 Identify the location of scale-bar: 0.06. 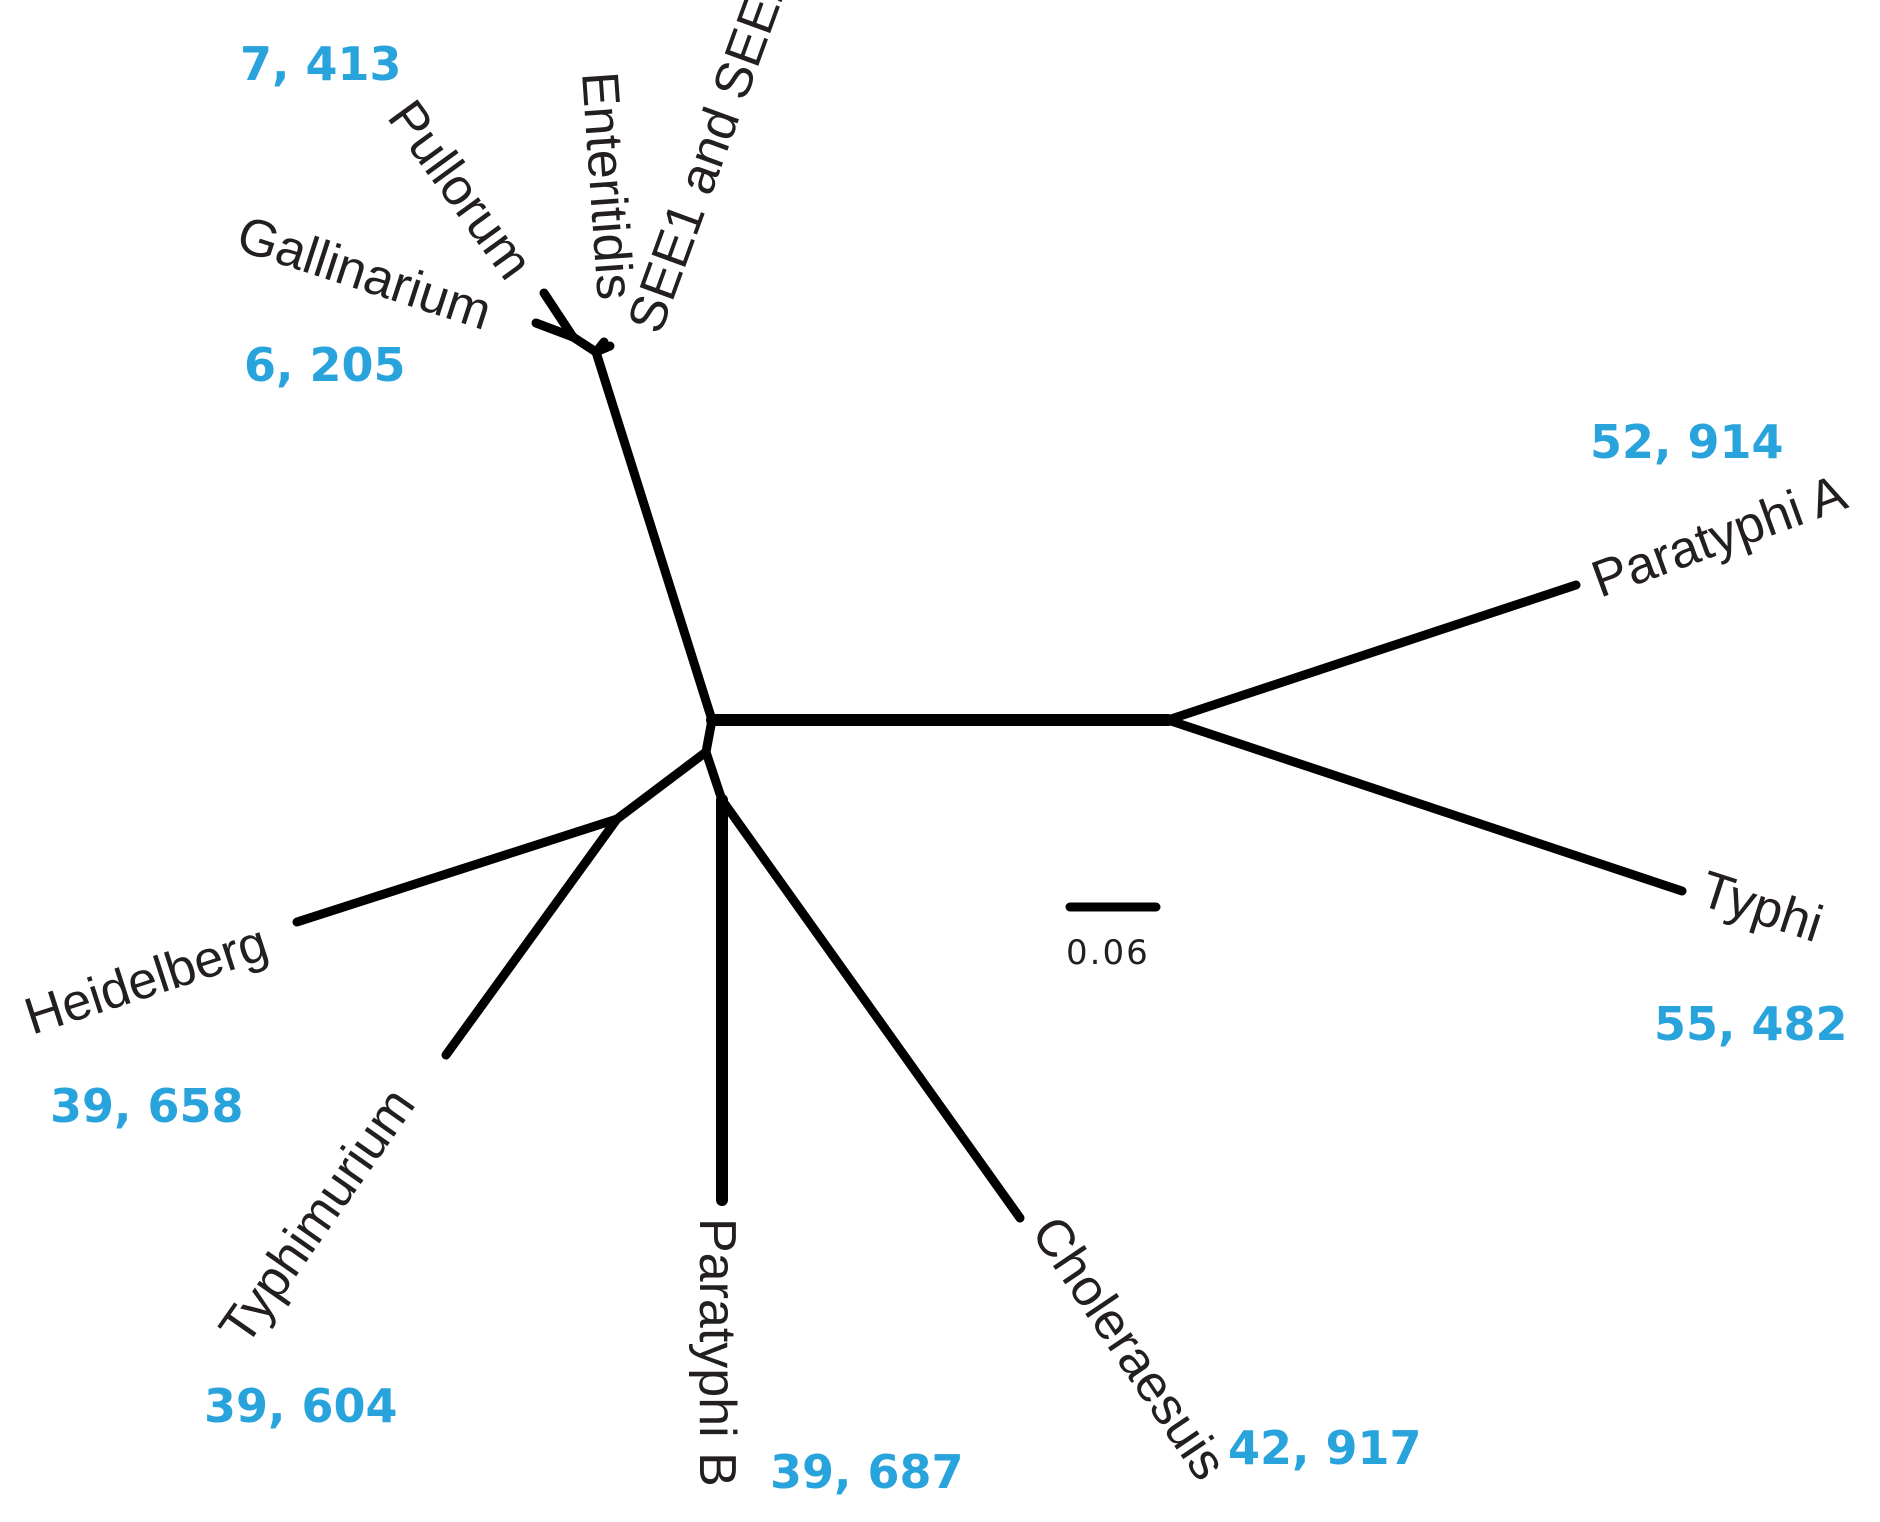
(1113, 937).